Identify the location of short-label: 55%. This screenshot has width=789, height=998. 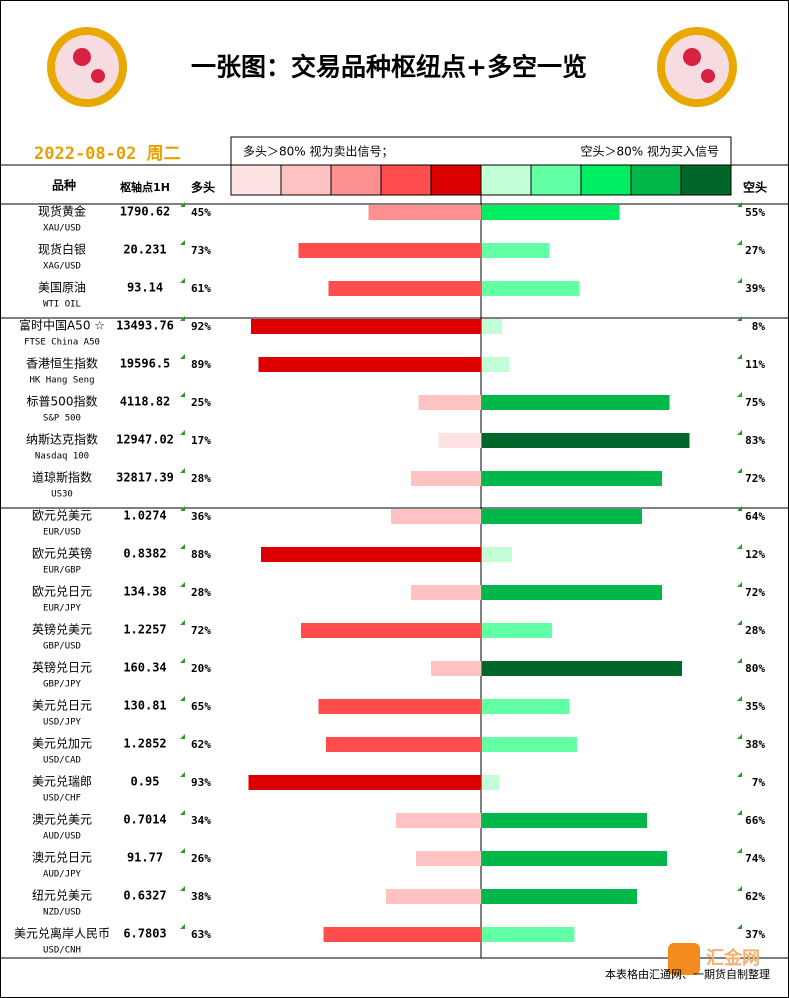
(755, 212).